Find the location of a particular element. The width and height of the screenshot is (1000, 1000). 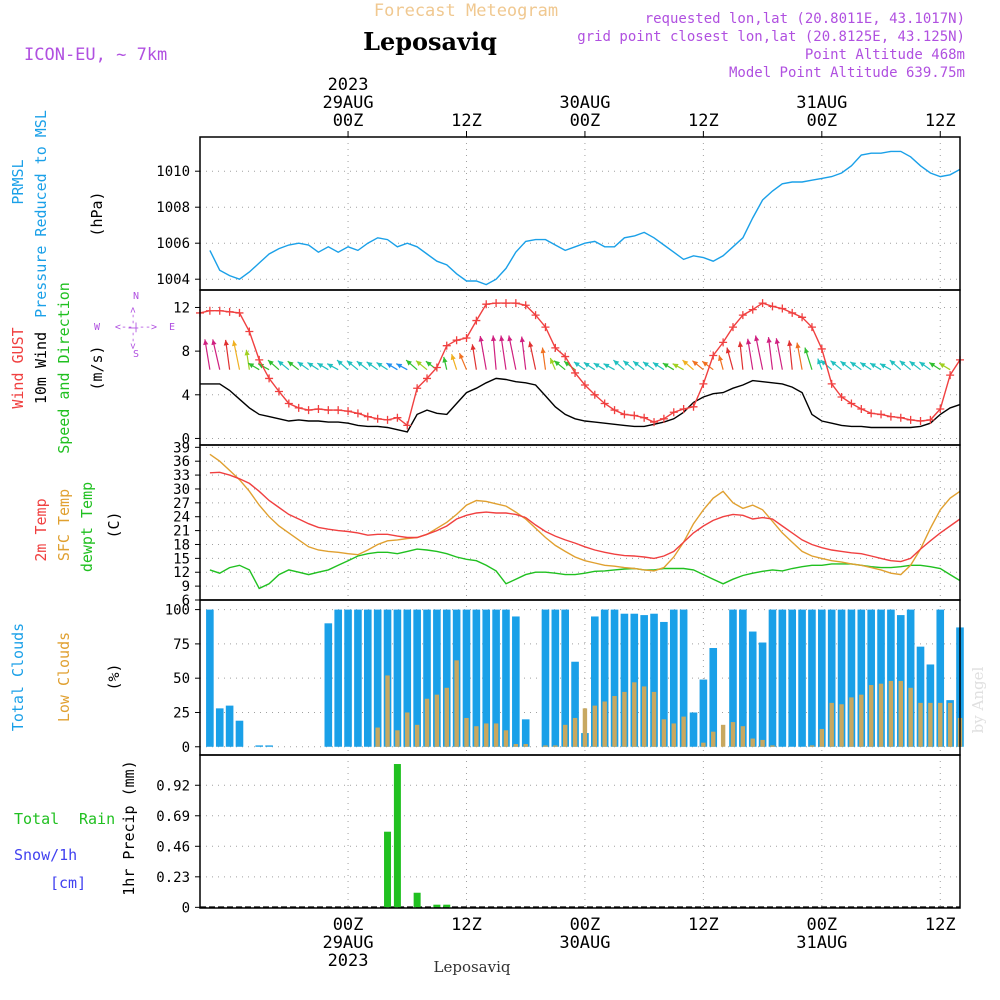

rain-bar is located at coordinates (437, 906).